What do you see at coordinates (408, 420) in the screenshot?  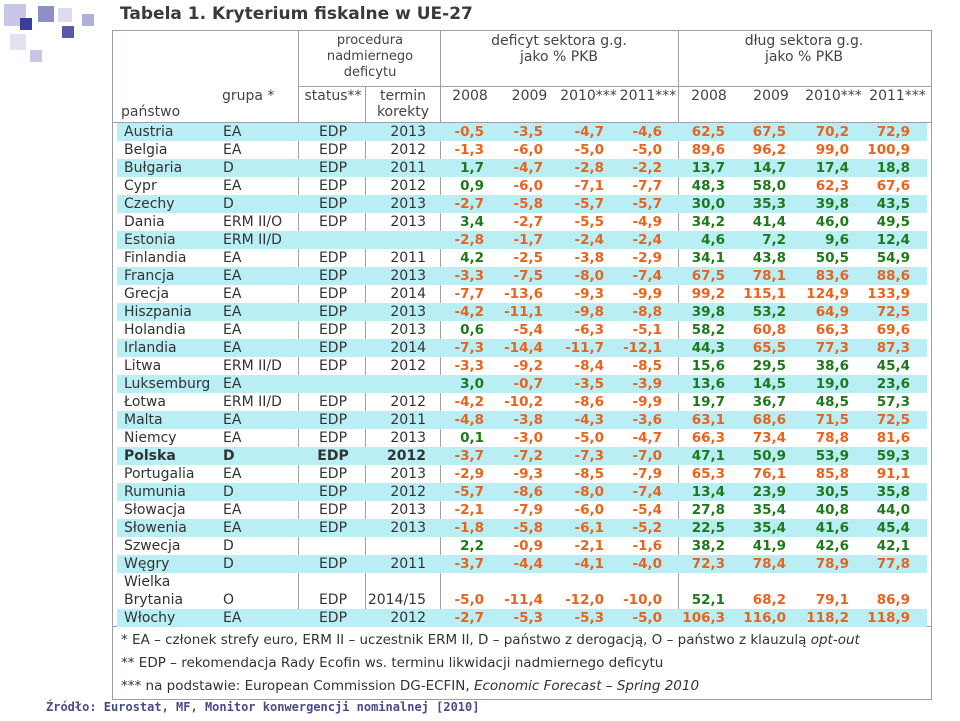 I see `correction-deadline: 2011` at bounding box center [408, 420].